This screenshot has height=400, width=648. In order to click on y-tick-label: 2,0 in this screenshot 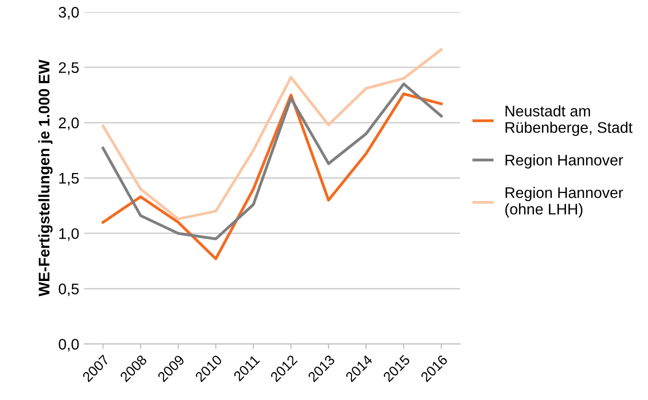, I will do `click(68, 124)`.